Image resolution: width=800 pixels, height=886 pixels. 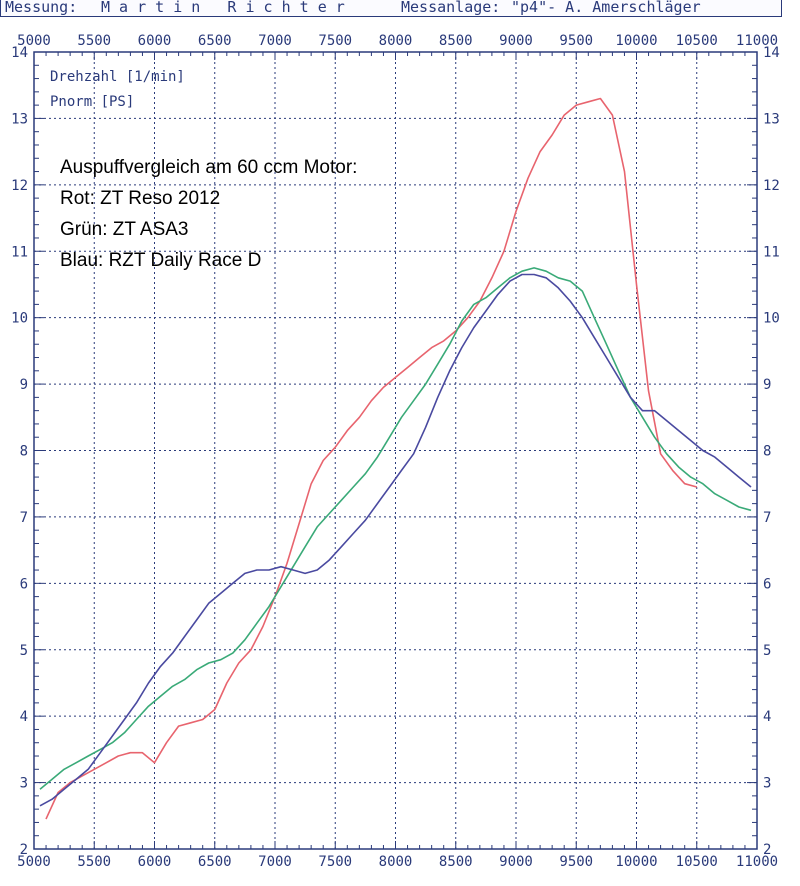 I want to click on test-rig-name: "p4"- A. Amerschläger, so click(x=606, y=8).